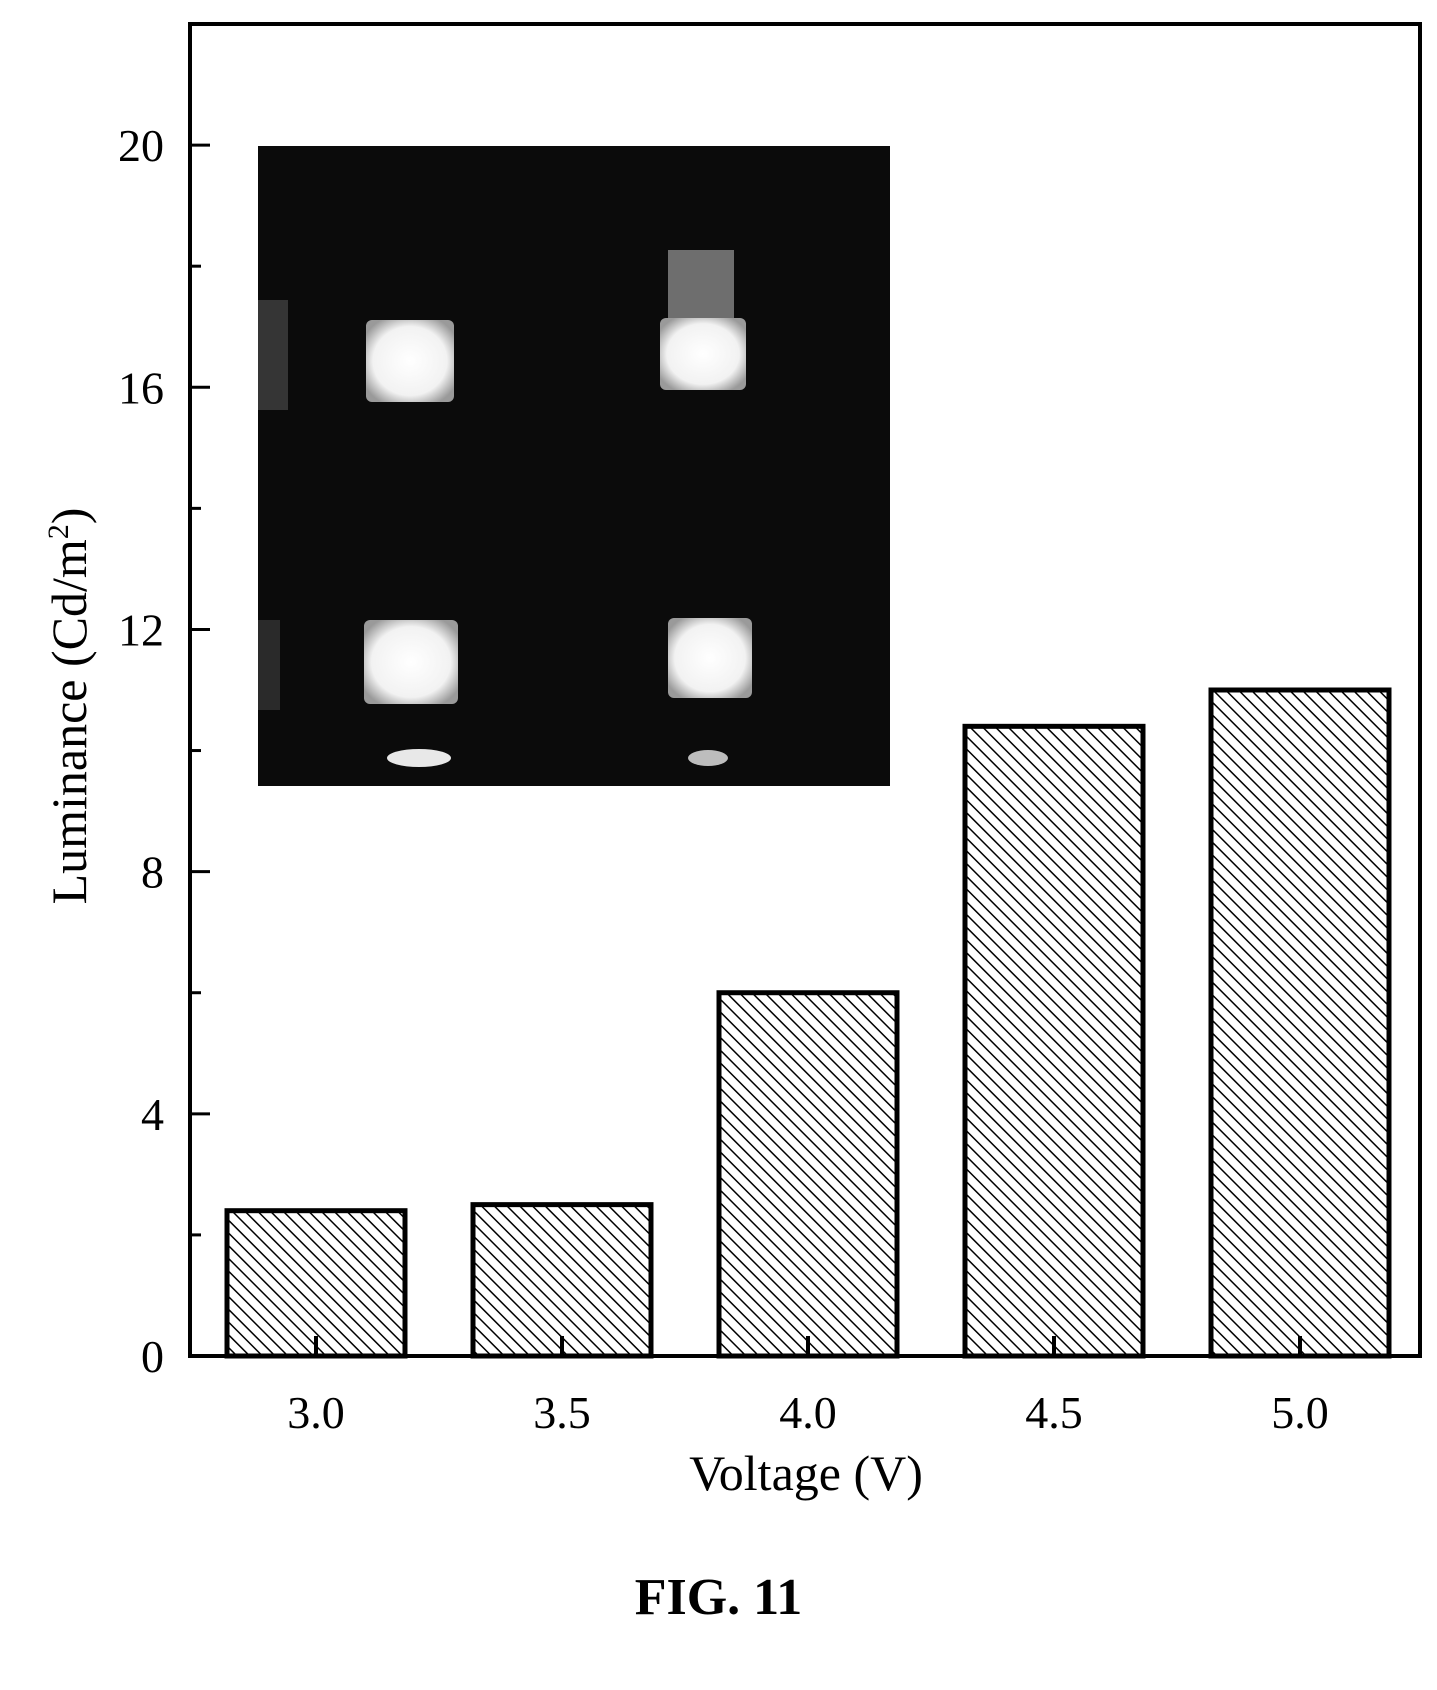  I want to click on x-axis-title: Voltage (V), so click(806, 1473).